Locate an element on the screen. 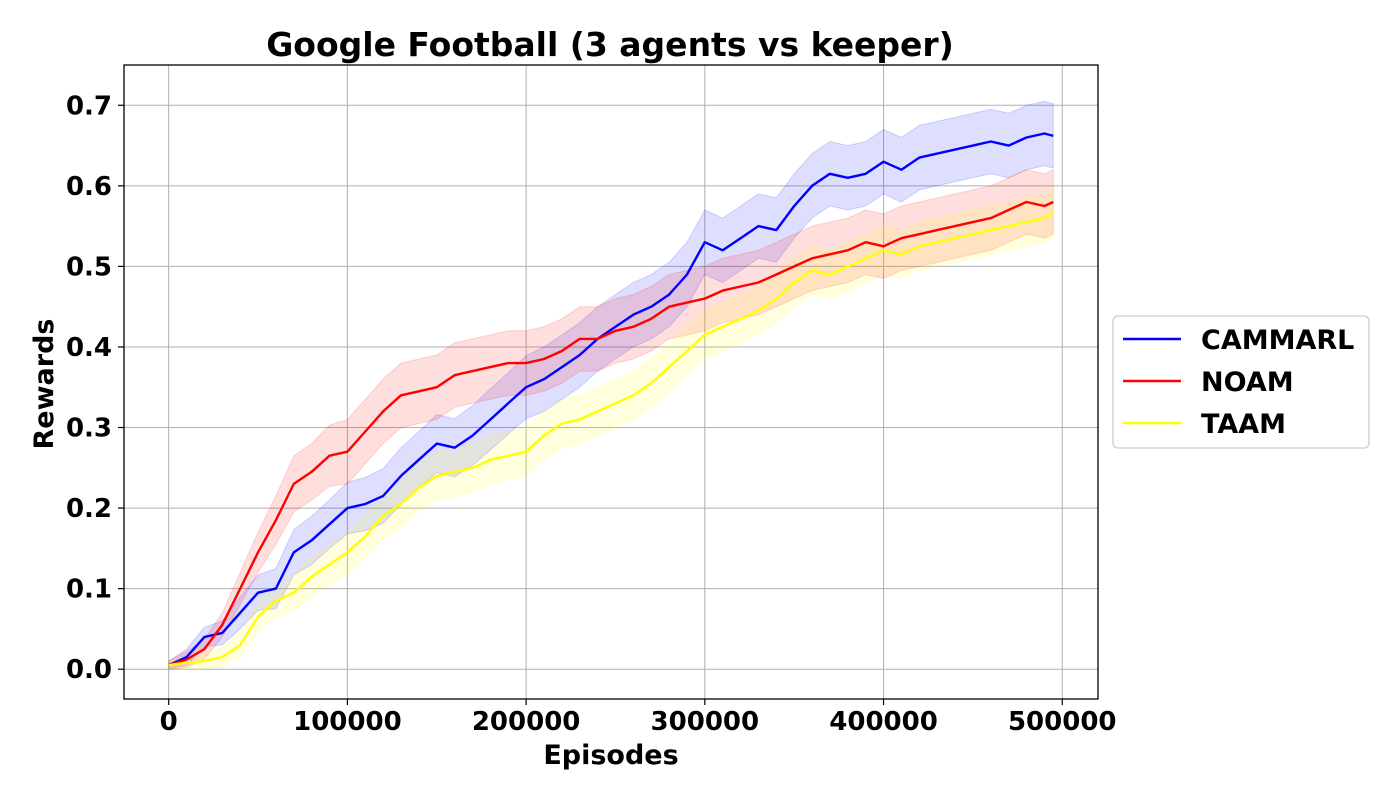 This screenshot has width=1400, height=804. legend-label-noam: NOAM is located at coordinates (1247, 382).